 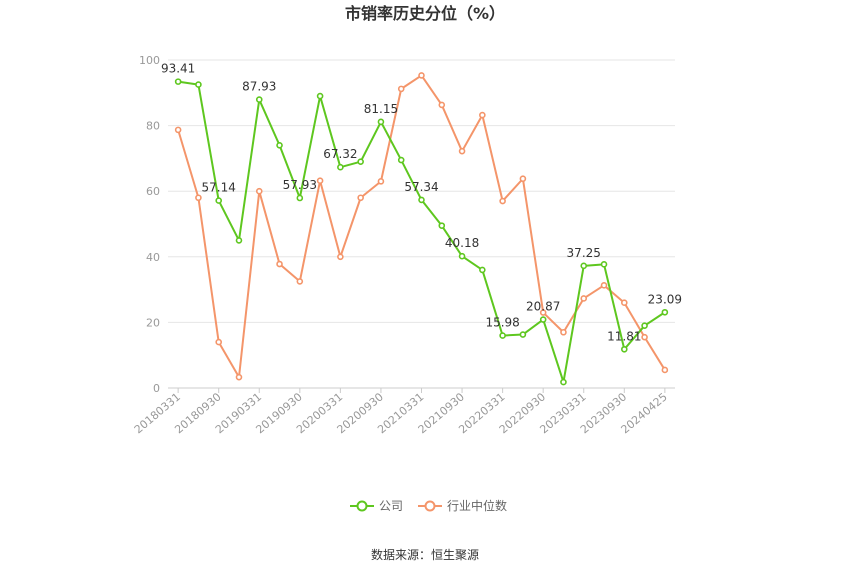 What do you see at coordinates (153, 191) in the screenshot?
I see `y-tick-label: 60` at bounding box center [153, 191].